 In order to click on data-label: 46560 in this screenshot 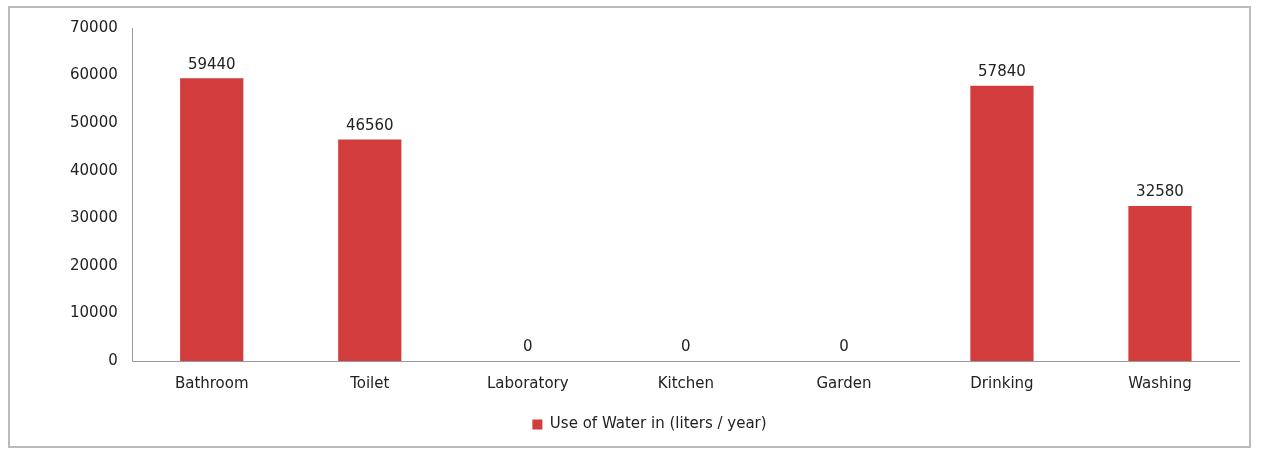, I will do `click(369, 124)`.